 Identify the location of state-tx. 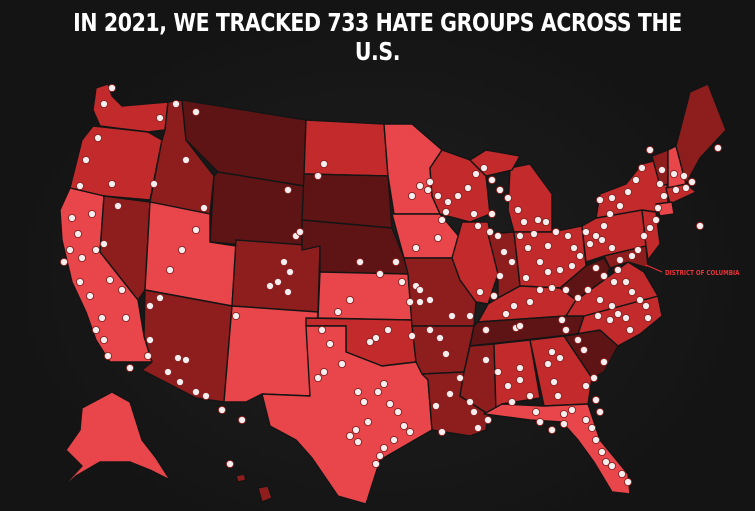
(347, 415).